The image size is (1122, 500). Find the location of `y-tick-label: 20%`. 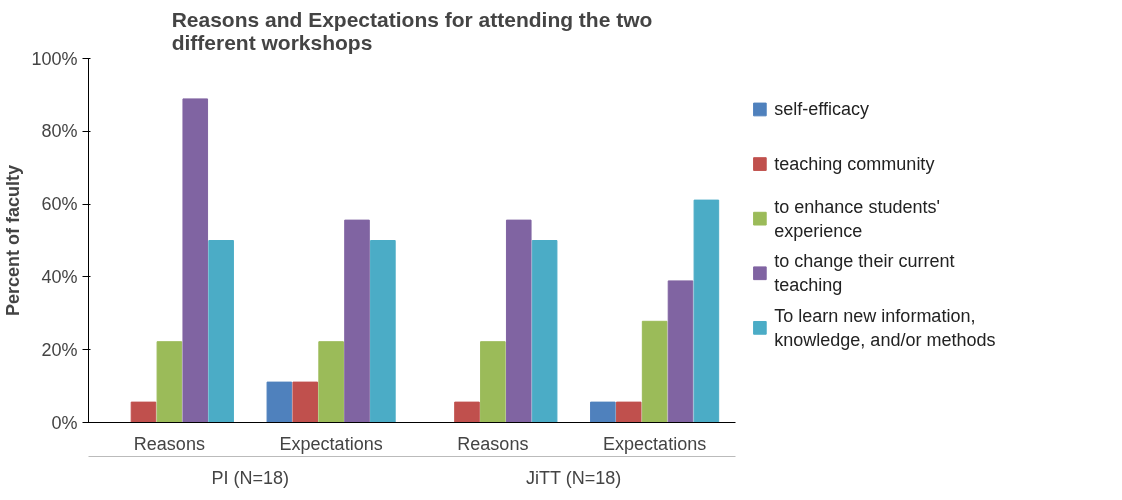

y-tick-label: 20% is located at coordinates (59, 349).